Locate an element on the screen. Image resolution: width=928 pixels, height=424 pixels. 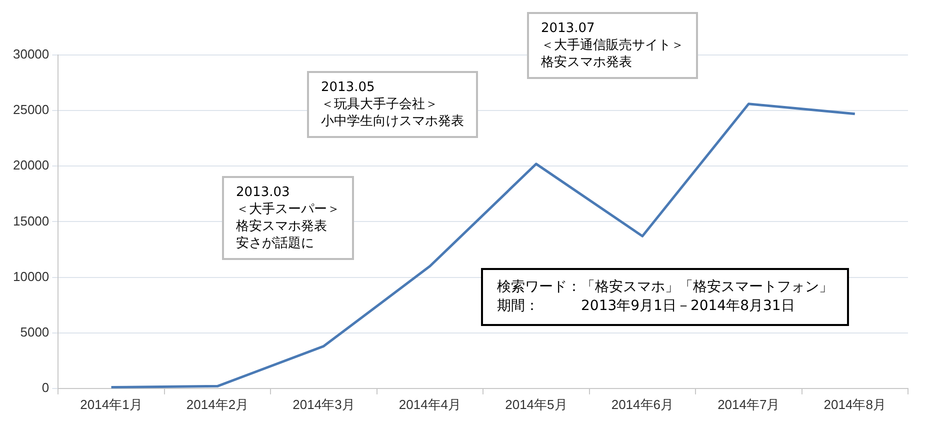
annotation: ＜大手スーパー＞ is located at coordinates (288, 209).